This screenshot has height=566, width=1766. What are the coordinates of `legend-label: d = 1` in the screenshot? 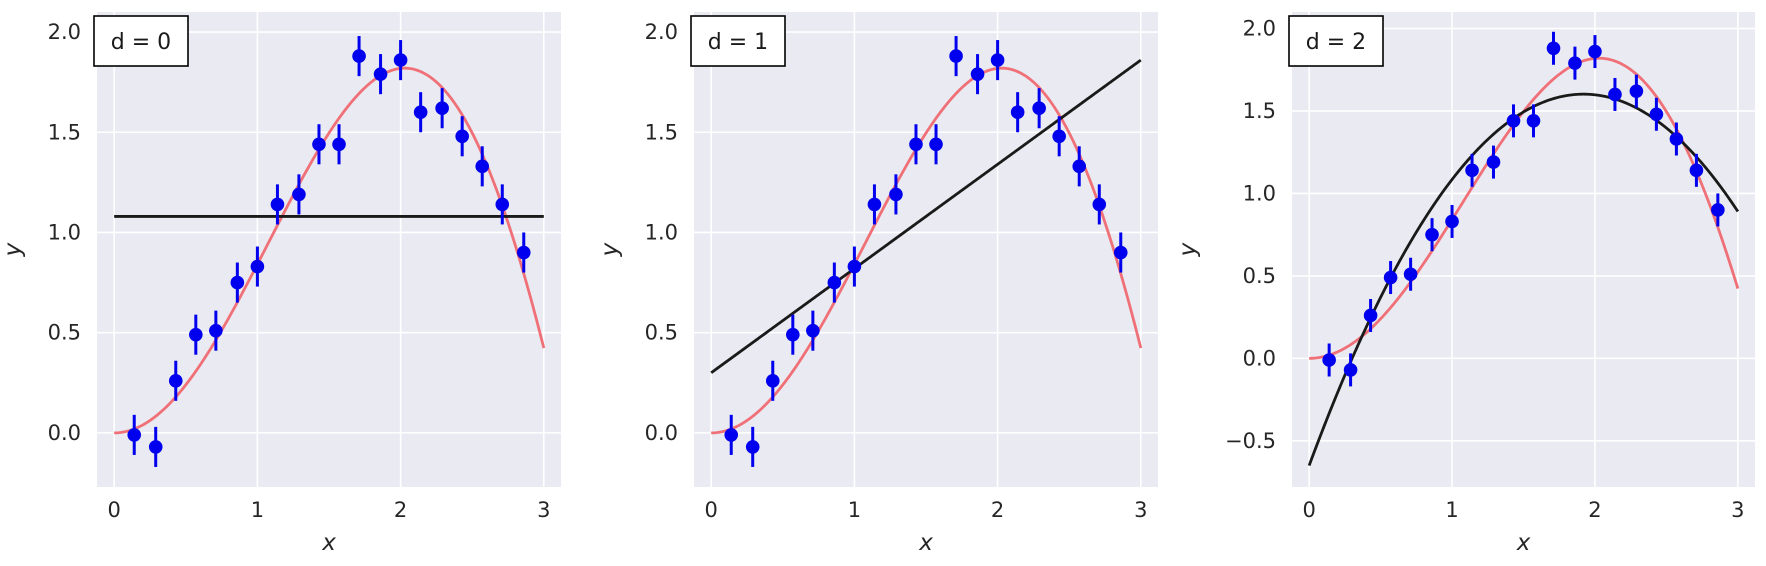 It's located at (738, 42).